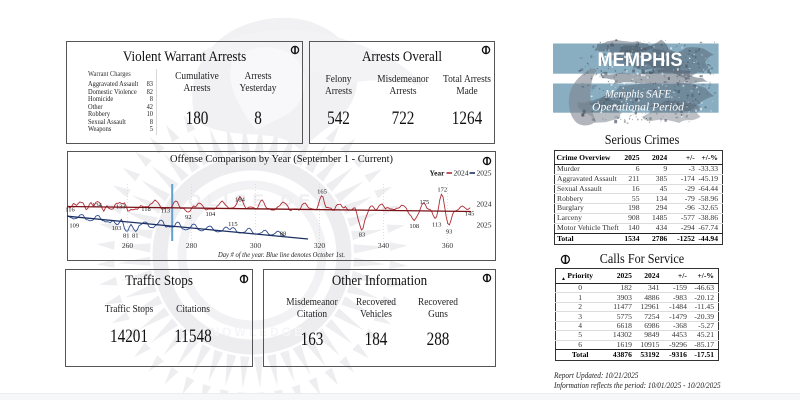 The height and width of the screenshot is (400, 800). I want to click on svg-text: 133, so click(121, 207).